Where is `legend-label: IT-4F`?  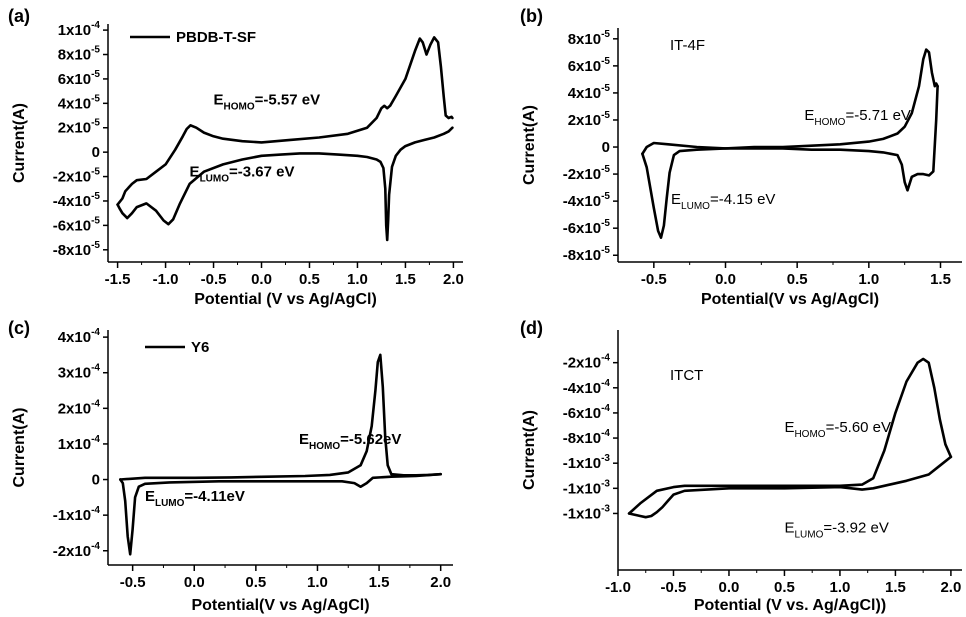
legend-label: IT-4F is located at coordinates (687, 45).